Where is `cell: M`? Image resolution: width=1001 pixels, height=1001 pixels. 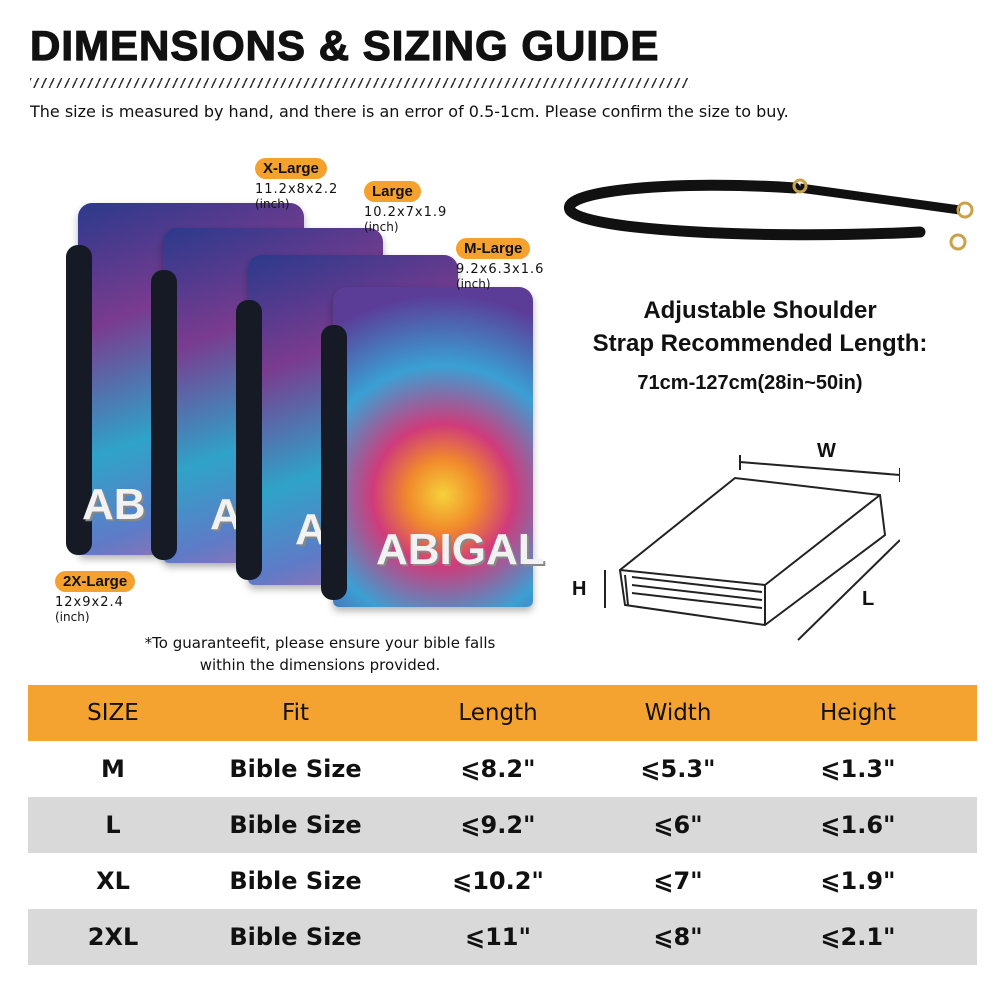 cell: M is located at coordinates (113, 769).